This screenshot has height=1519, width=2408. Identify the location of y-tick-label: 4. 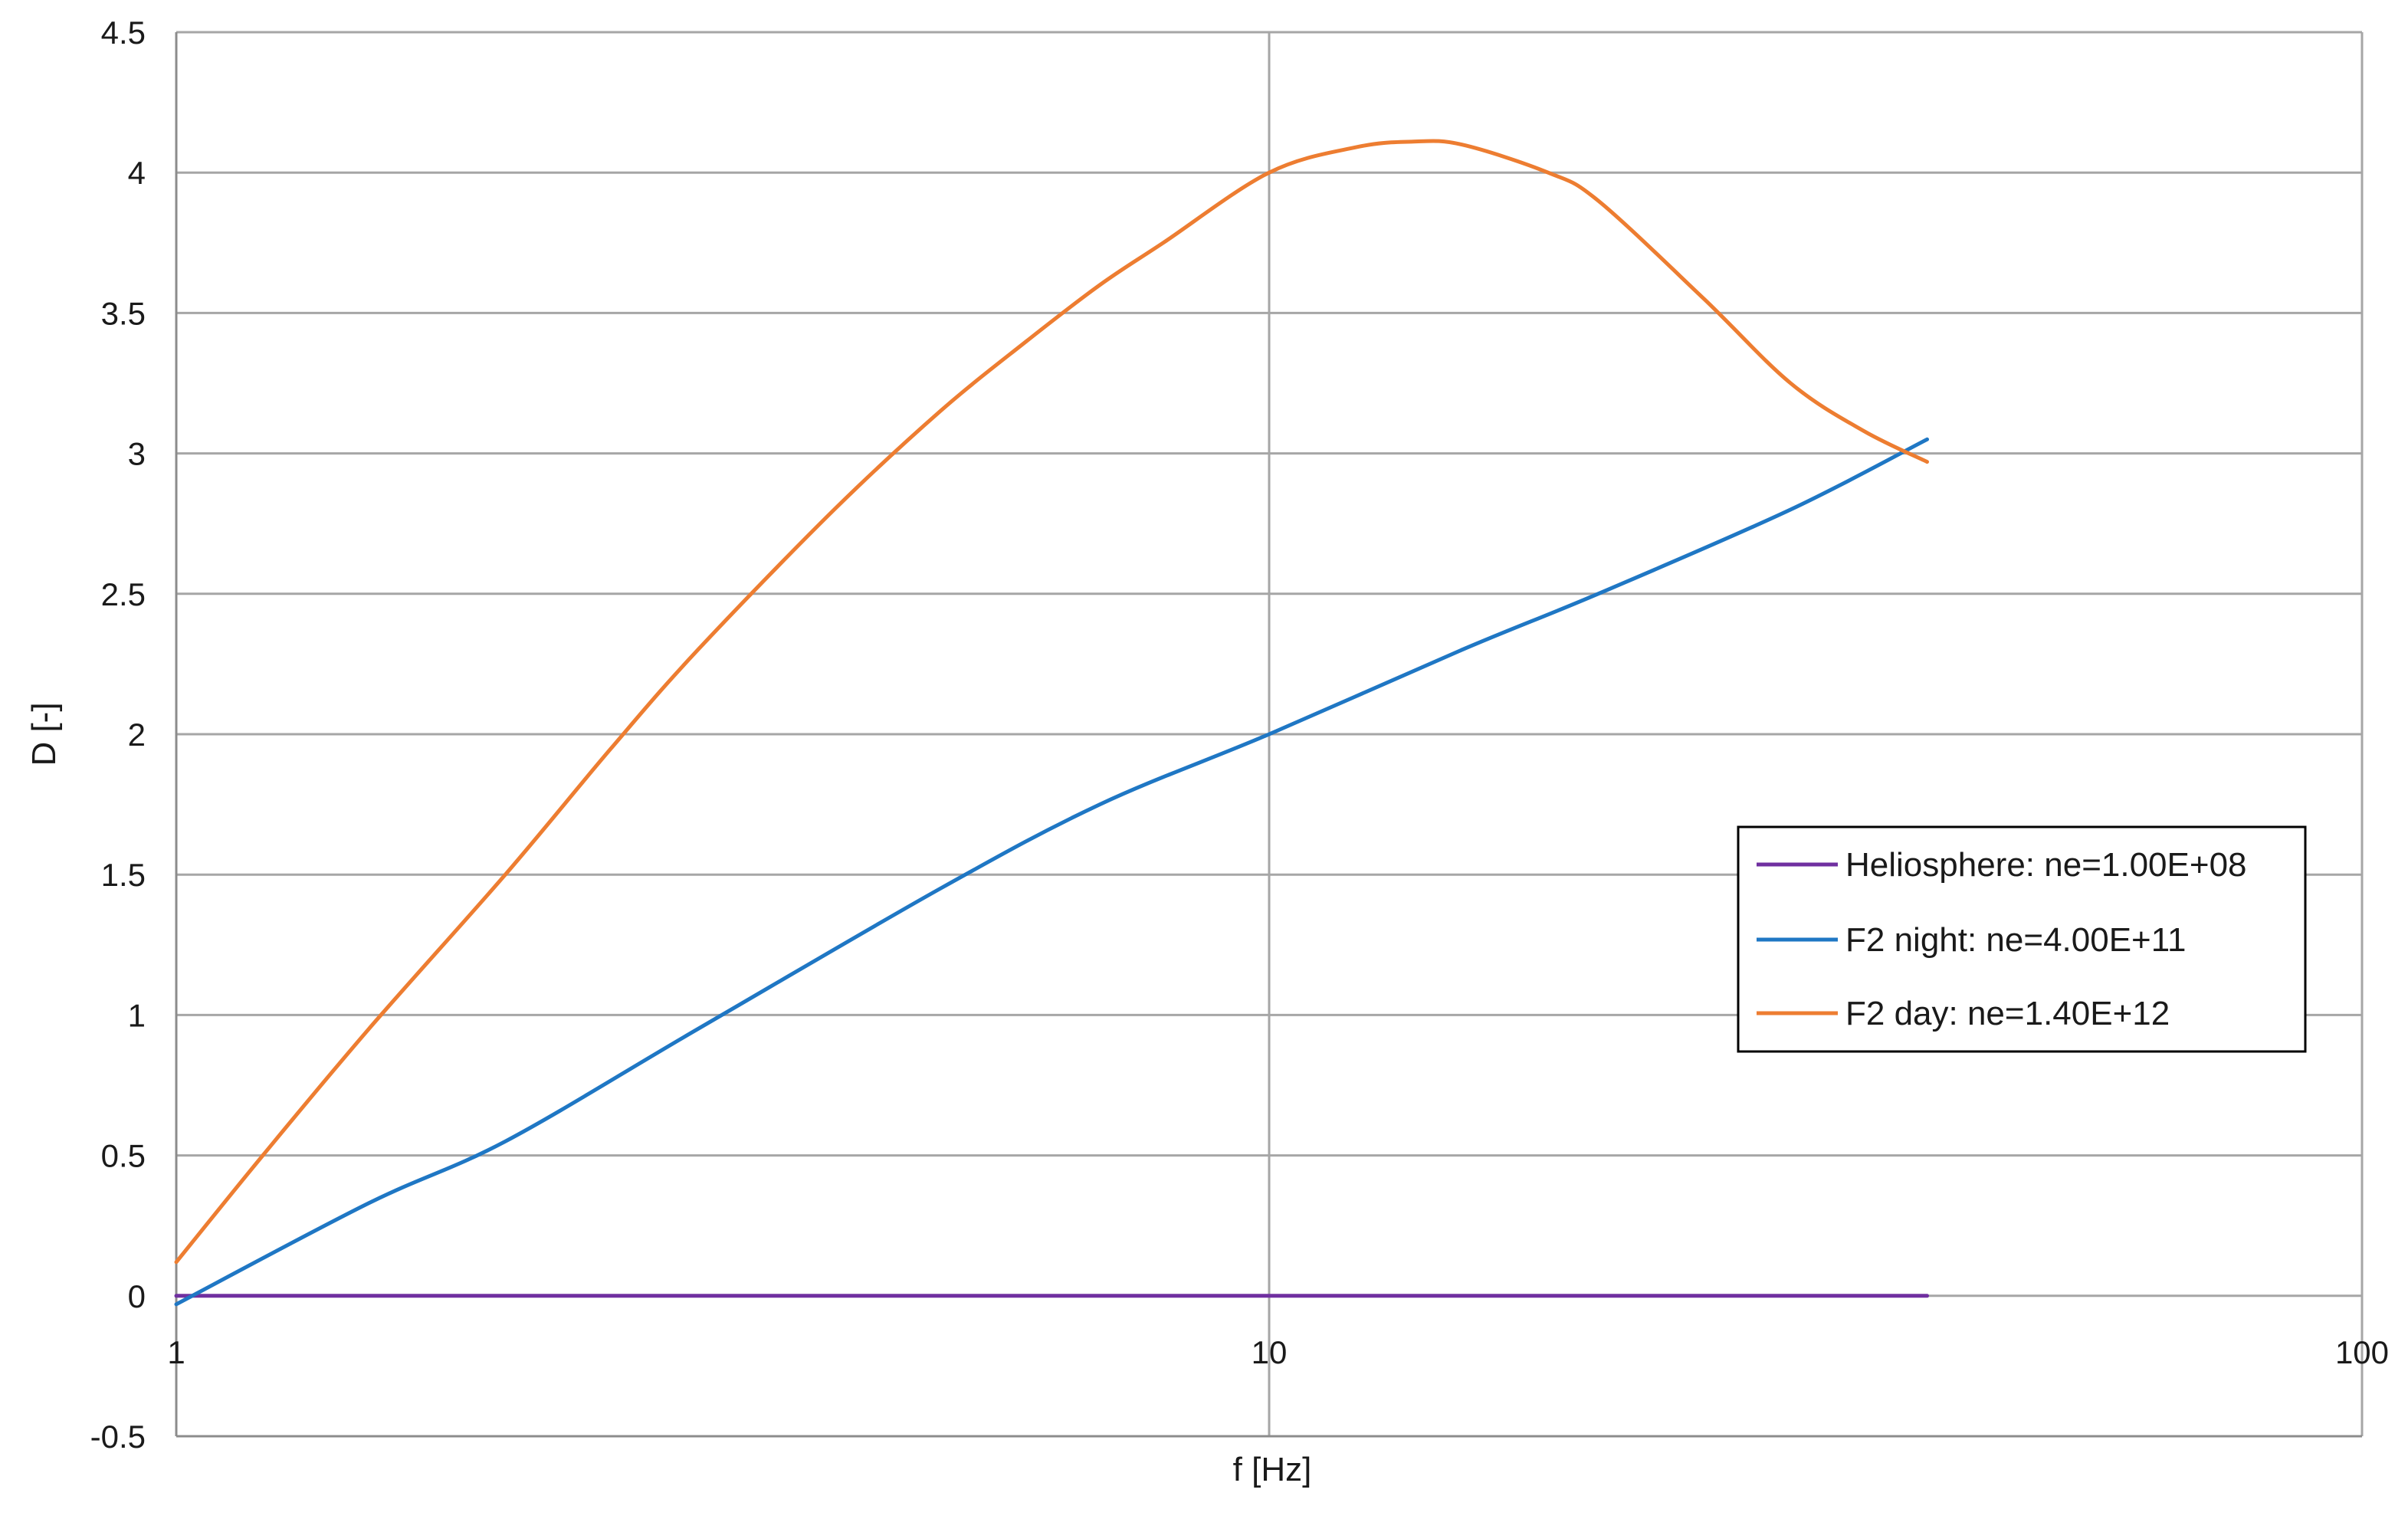
(137, 173).